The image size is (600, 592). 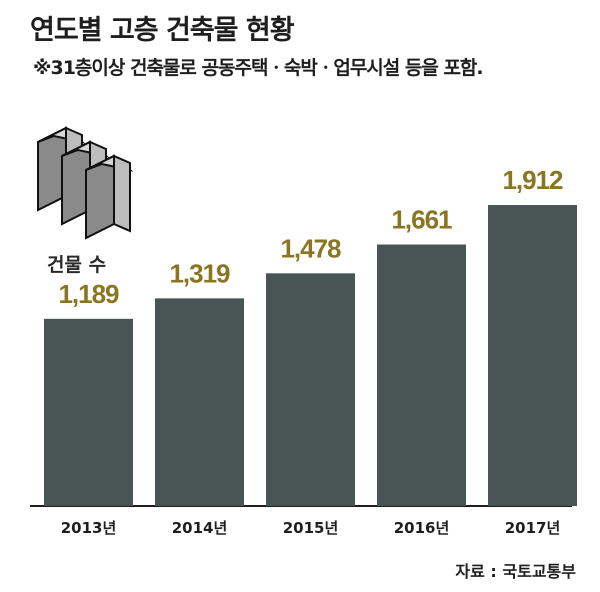 What do you see at coordinates (258, 68) in the screenshot?
I see `chart-subtitle: ※31층이상 건축물로 공동주택ㆍ숙박ㆍ업무시설 등을 포함.` at bounding box center [258, 68].